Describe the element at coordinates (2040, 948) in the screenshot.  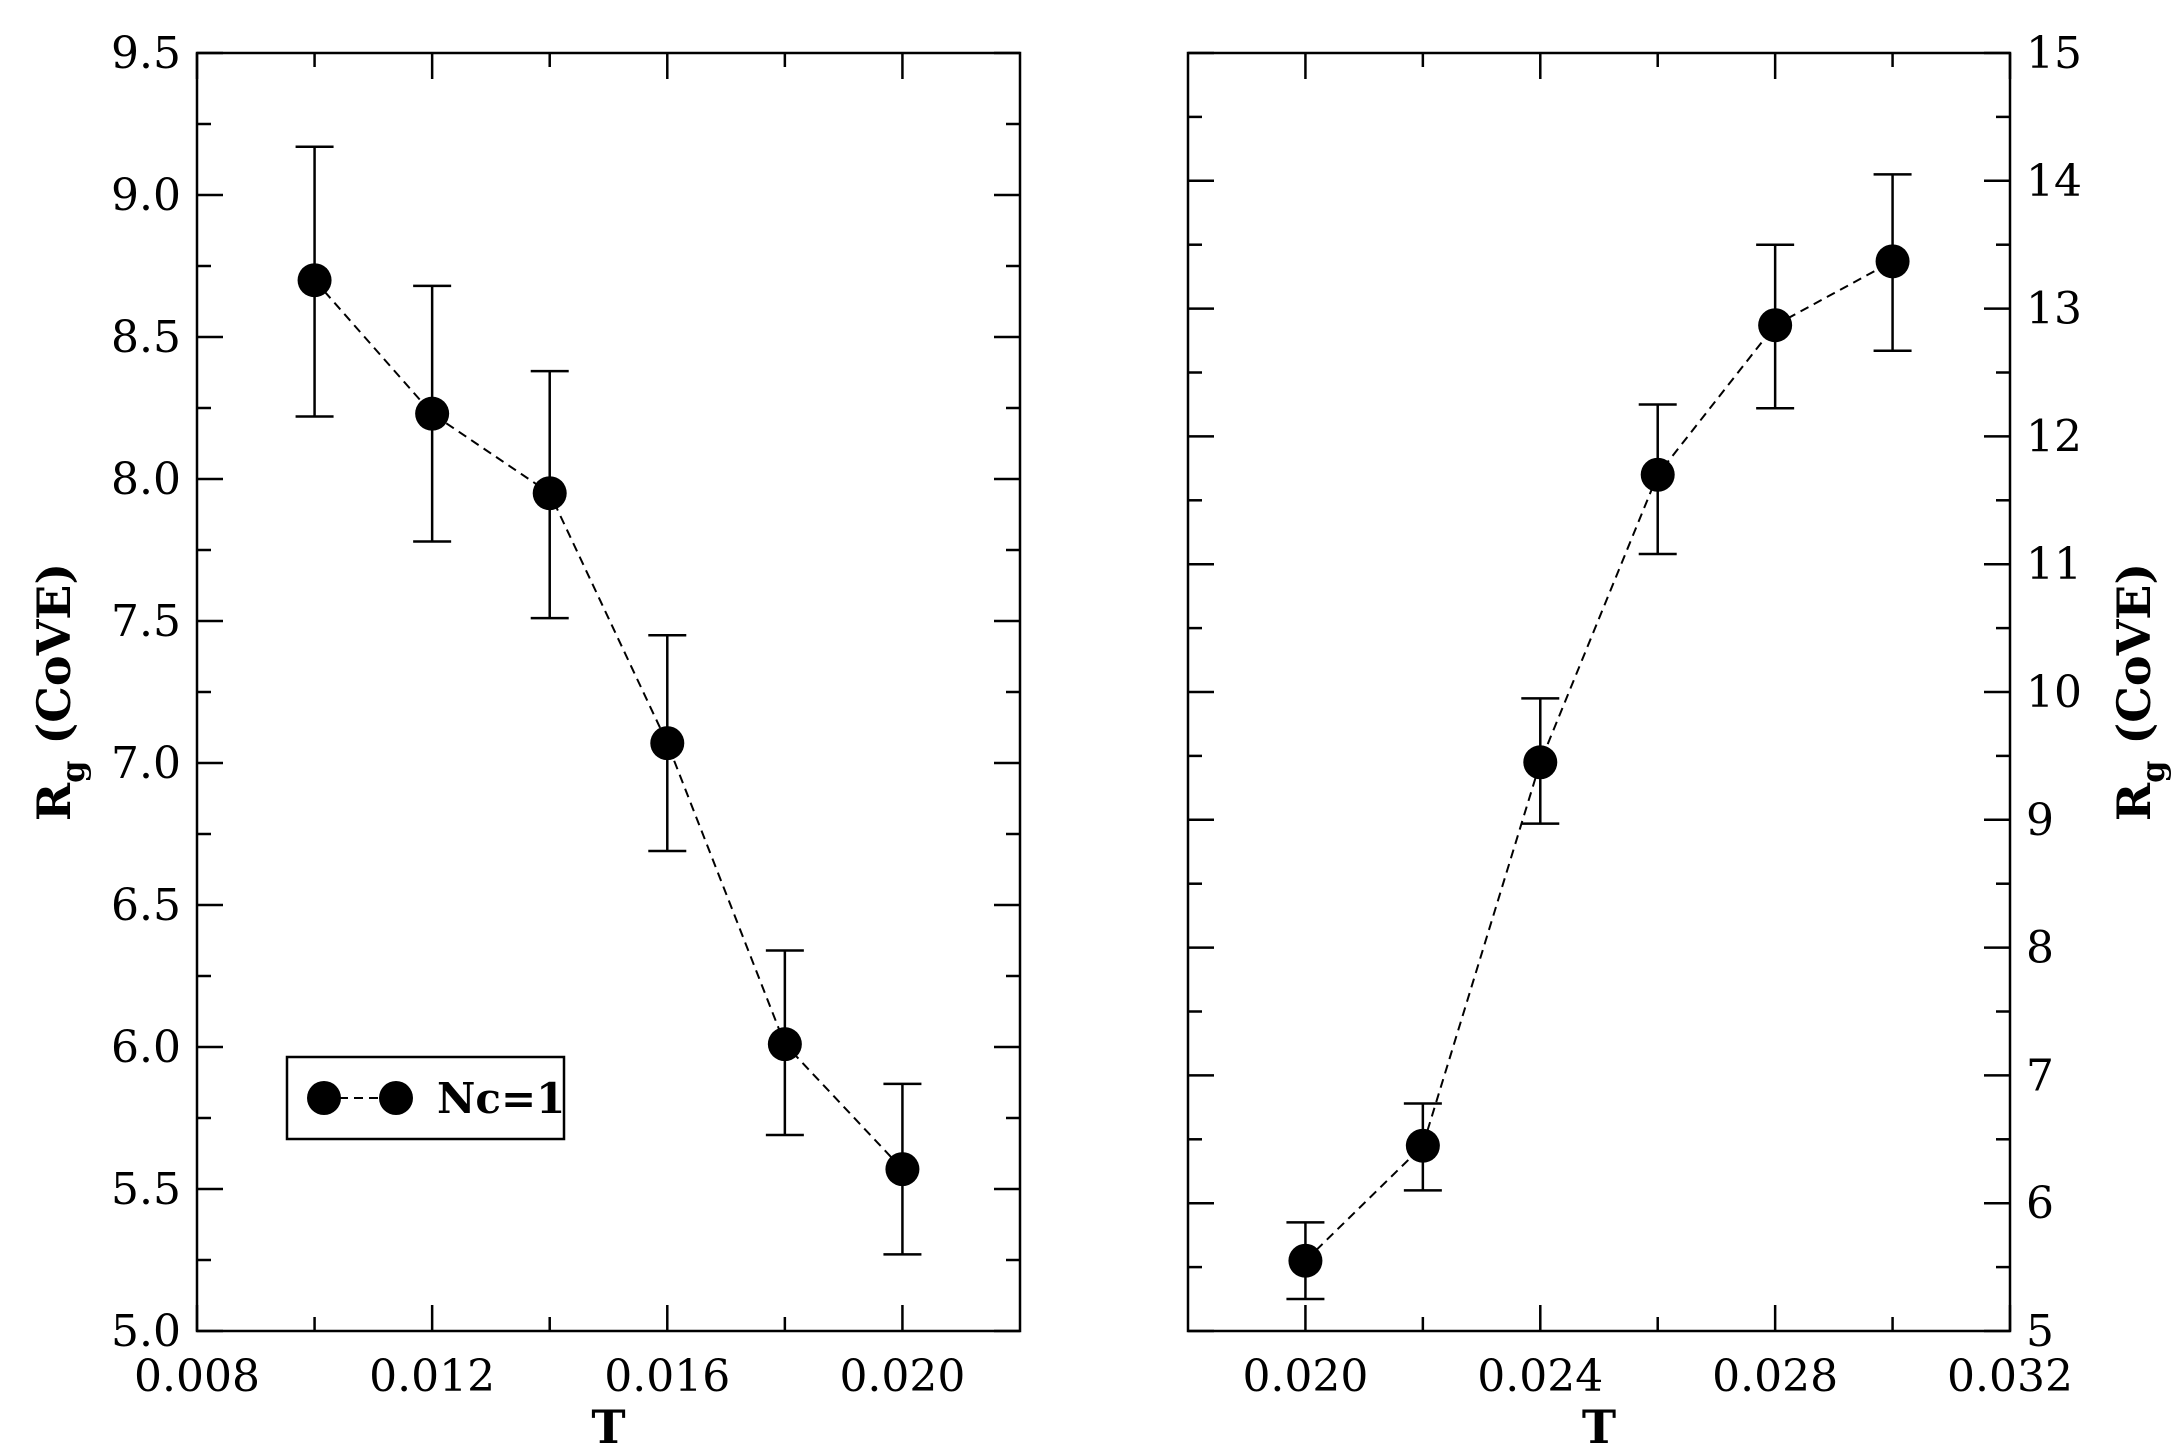
I see `chart-2-y-tick-label: 8` at that location.